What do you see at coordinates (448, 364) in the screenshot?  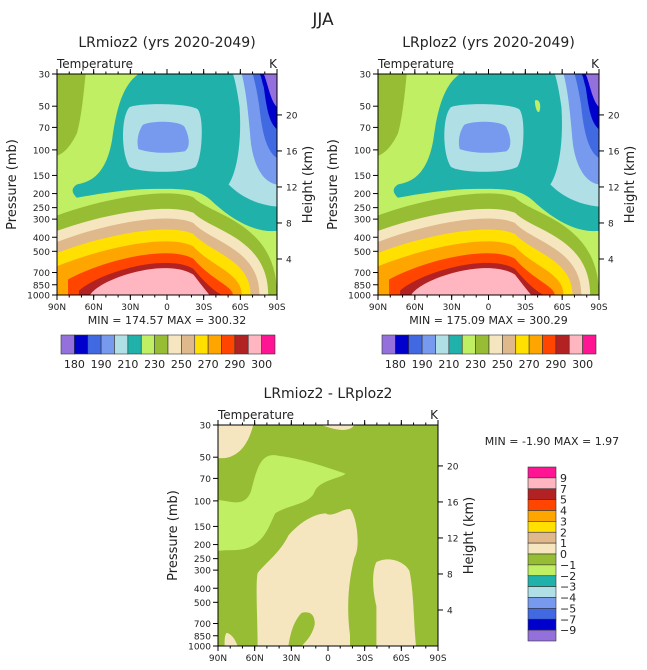 I see `colorbar-label: 210` at bounding box center [448, 364].